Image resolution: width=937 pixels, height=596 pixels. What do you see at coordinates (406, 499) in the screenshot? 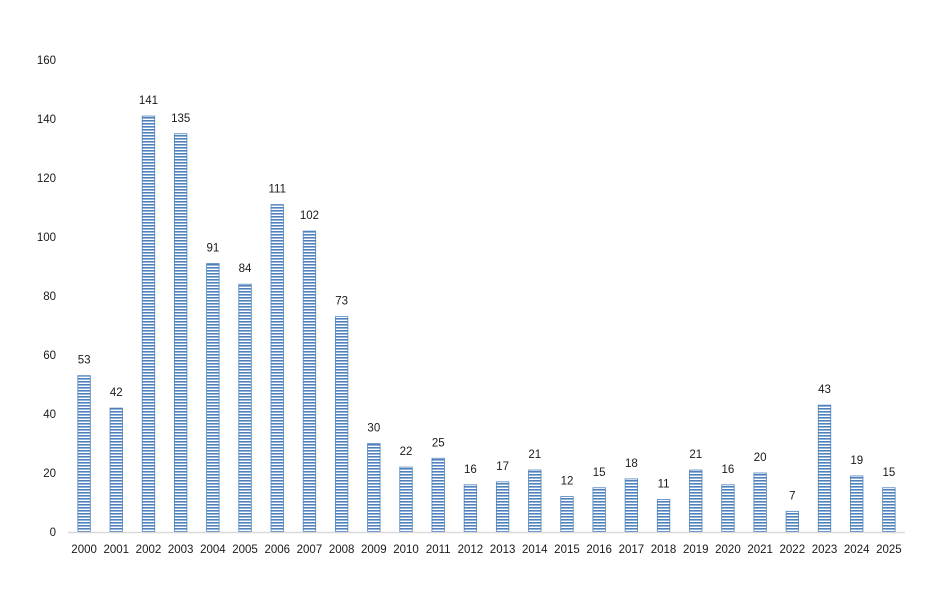
I see `bar-2010` at bounding box center [406, 499].